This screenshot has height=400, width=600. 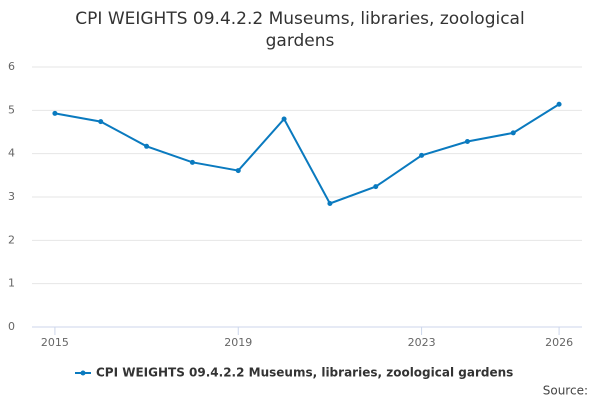 What do you see at coordinates (55, 342) in the screenshot?
I see `x-tick-label: 2015` at bounding box center [55, 342].